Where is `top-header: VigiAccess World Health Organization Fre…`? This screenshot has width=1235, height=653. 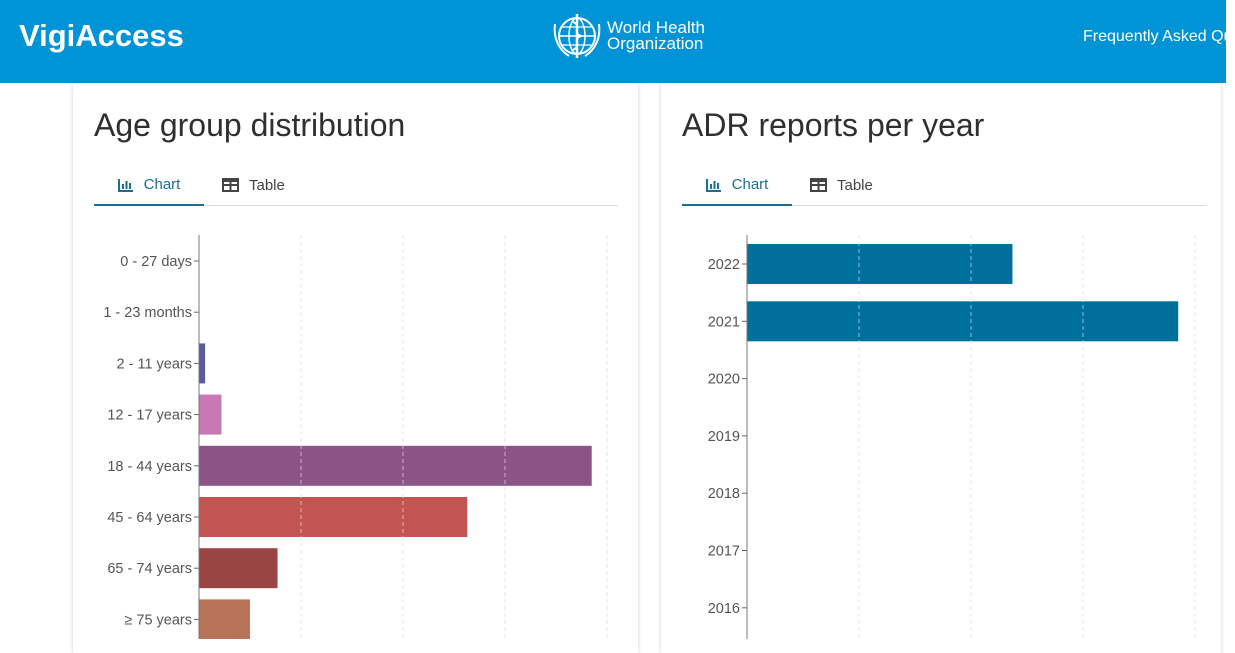 top-header: VigiAccess World Health Organization Fre… is located at coordinates (613, 41).